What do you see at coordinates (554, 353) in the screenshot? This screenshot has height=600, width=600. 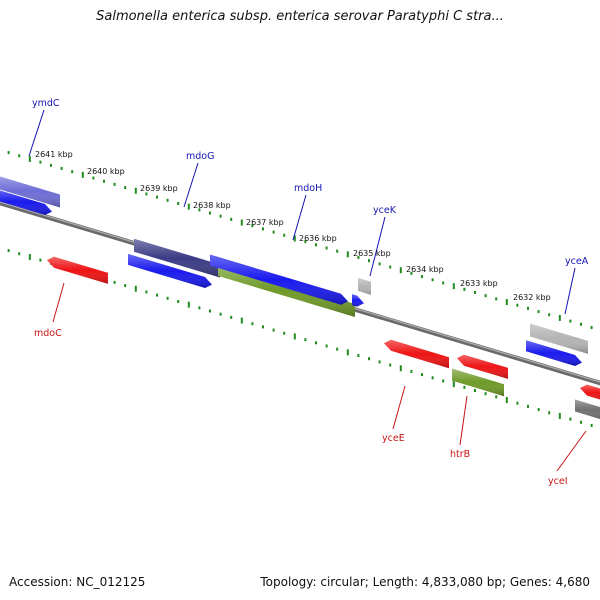 I see `gene-yceA-blue-shade` at bounding box center [554, 353].